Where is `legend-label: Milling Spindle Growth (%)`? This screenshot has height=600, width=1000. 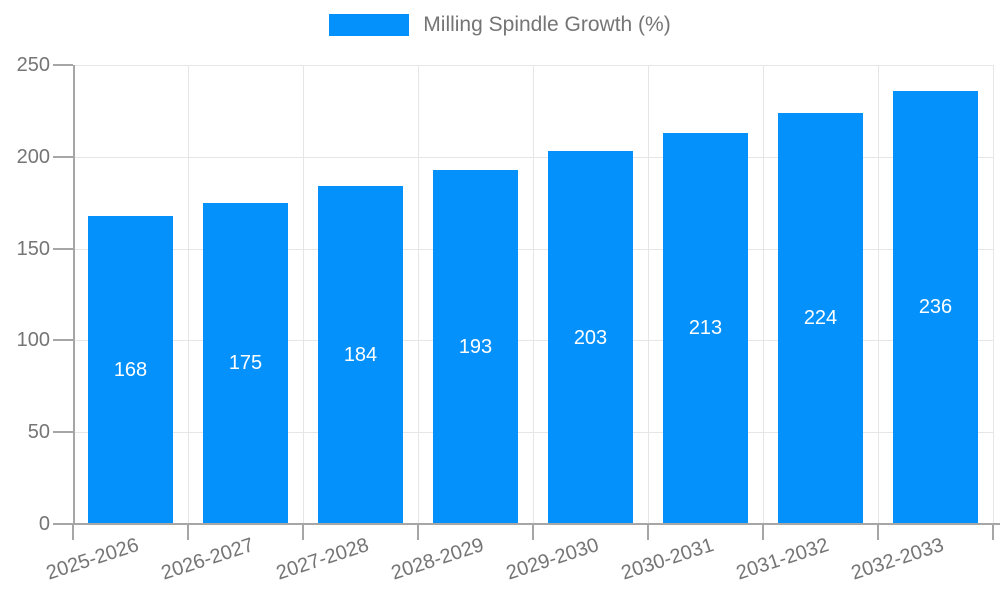
legend-label: Milling Spindle Growth (%) is located at coordinates (547, 24).